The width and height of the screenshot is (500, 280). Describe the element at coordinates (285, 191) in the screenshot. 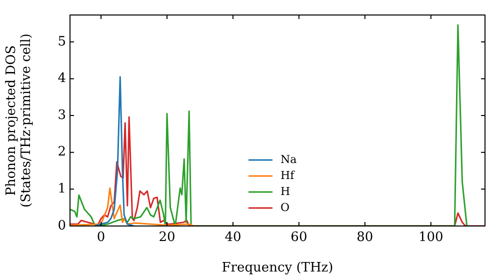

I see `legend-label: H` at that location.